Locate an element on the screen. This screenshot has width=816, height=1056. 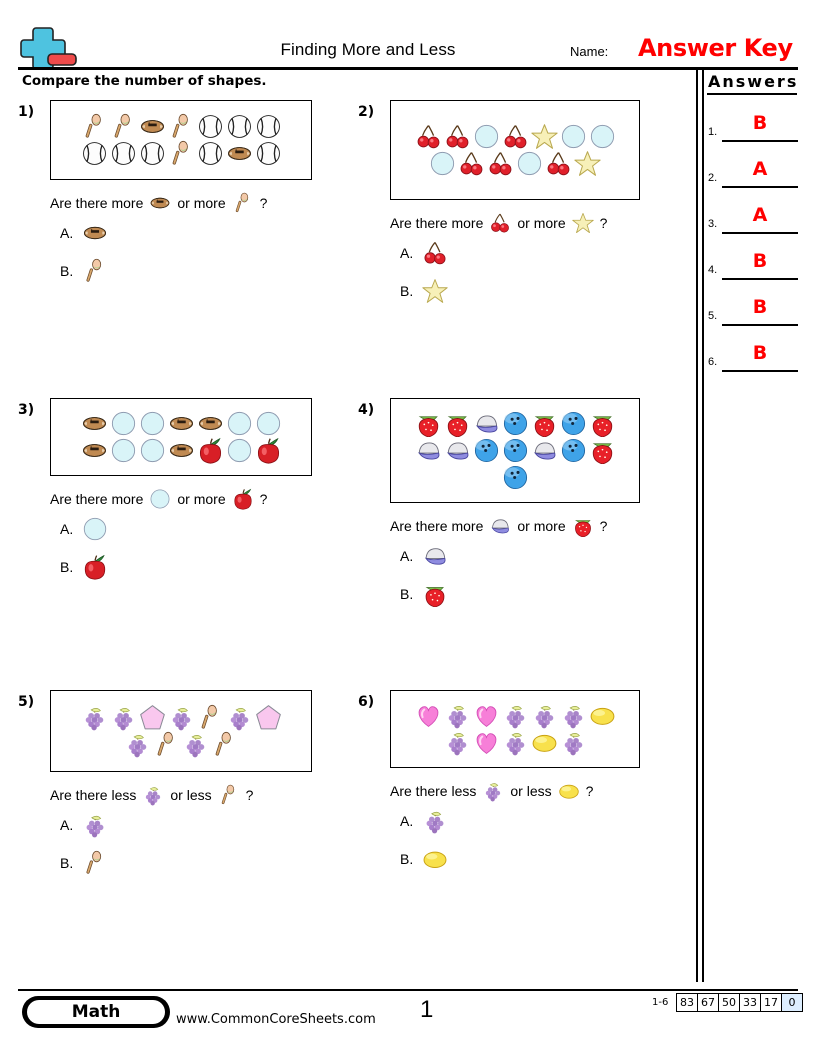
score-table: 83 67 50 33 17 0 is located at coordinates (739, 1002).